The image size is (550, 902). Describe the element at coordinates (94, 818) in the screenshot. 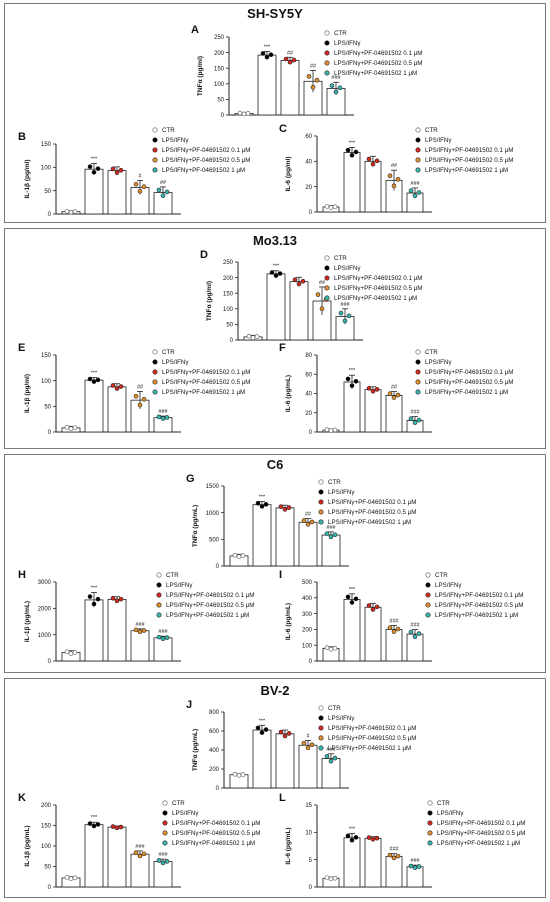

I see `chart-k-annotation-1: ***` at that location.